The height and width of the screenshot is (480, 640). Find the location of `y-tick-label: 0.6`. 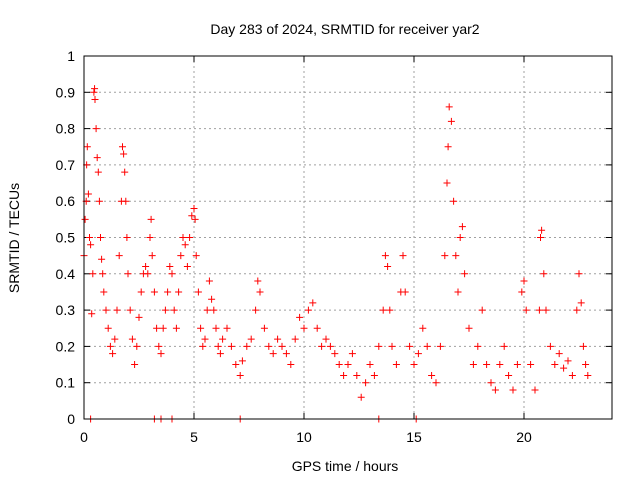

y-tick-label: 0.6 is located at coordinates (66, 201).